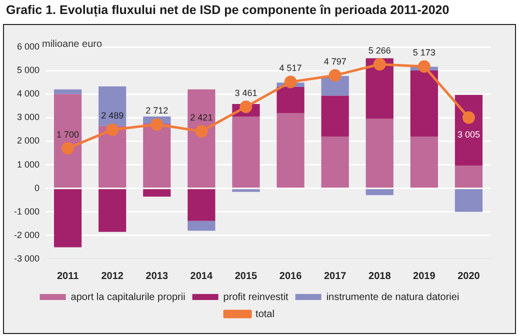 The image size is (519, 336). Describe the element at coordinates (201, 276) in the screenshot. I see `x-tick-label: 2014` at that location.